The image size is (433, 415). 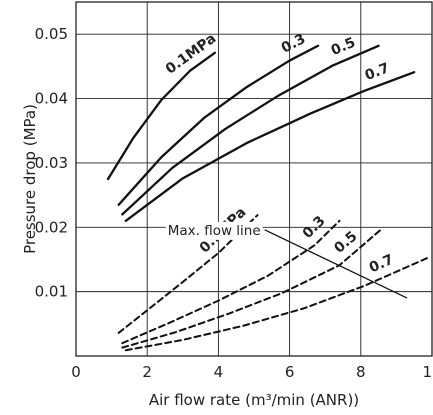 I want to click on y-axis-title: Pressure drop (MPa), so click(x=30, y=179).